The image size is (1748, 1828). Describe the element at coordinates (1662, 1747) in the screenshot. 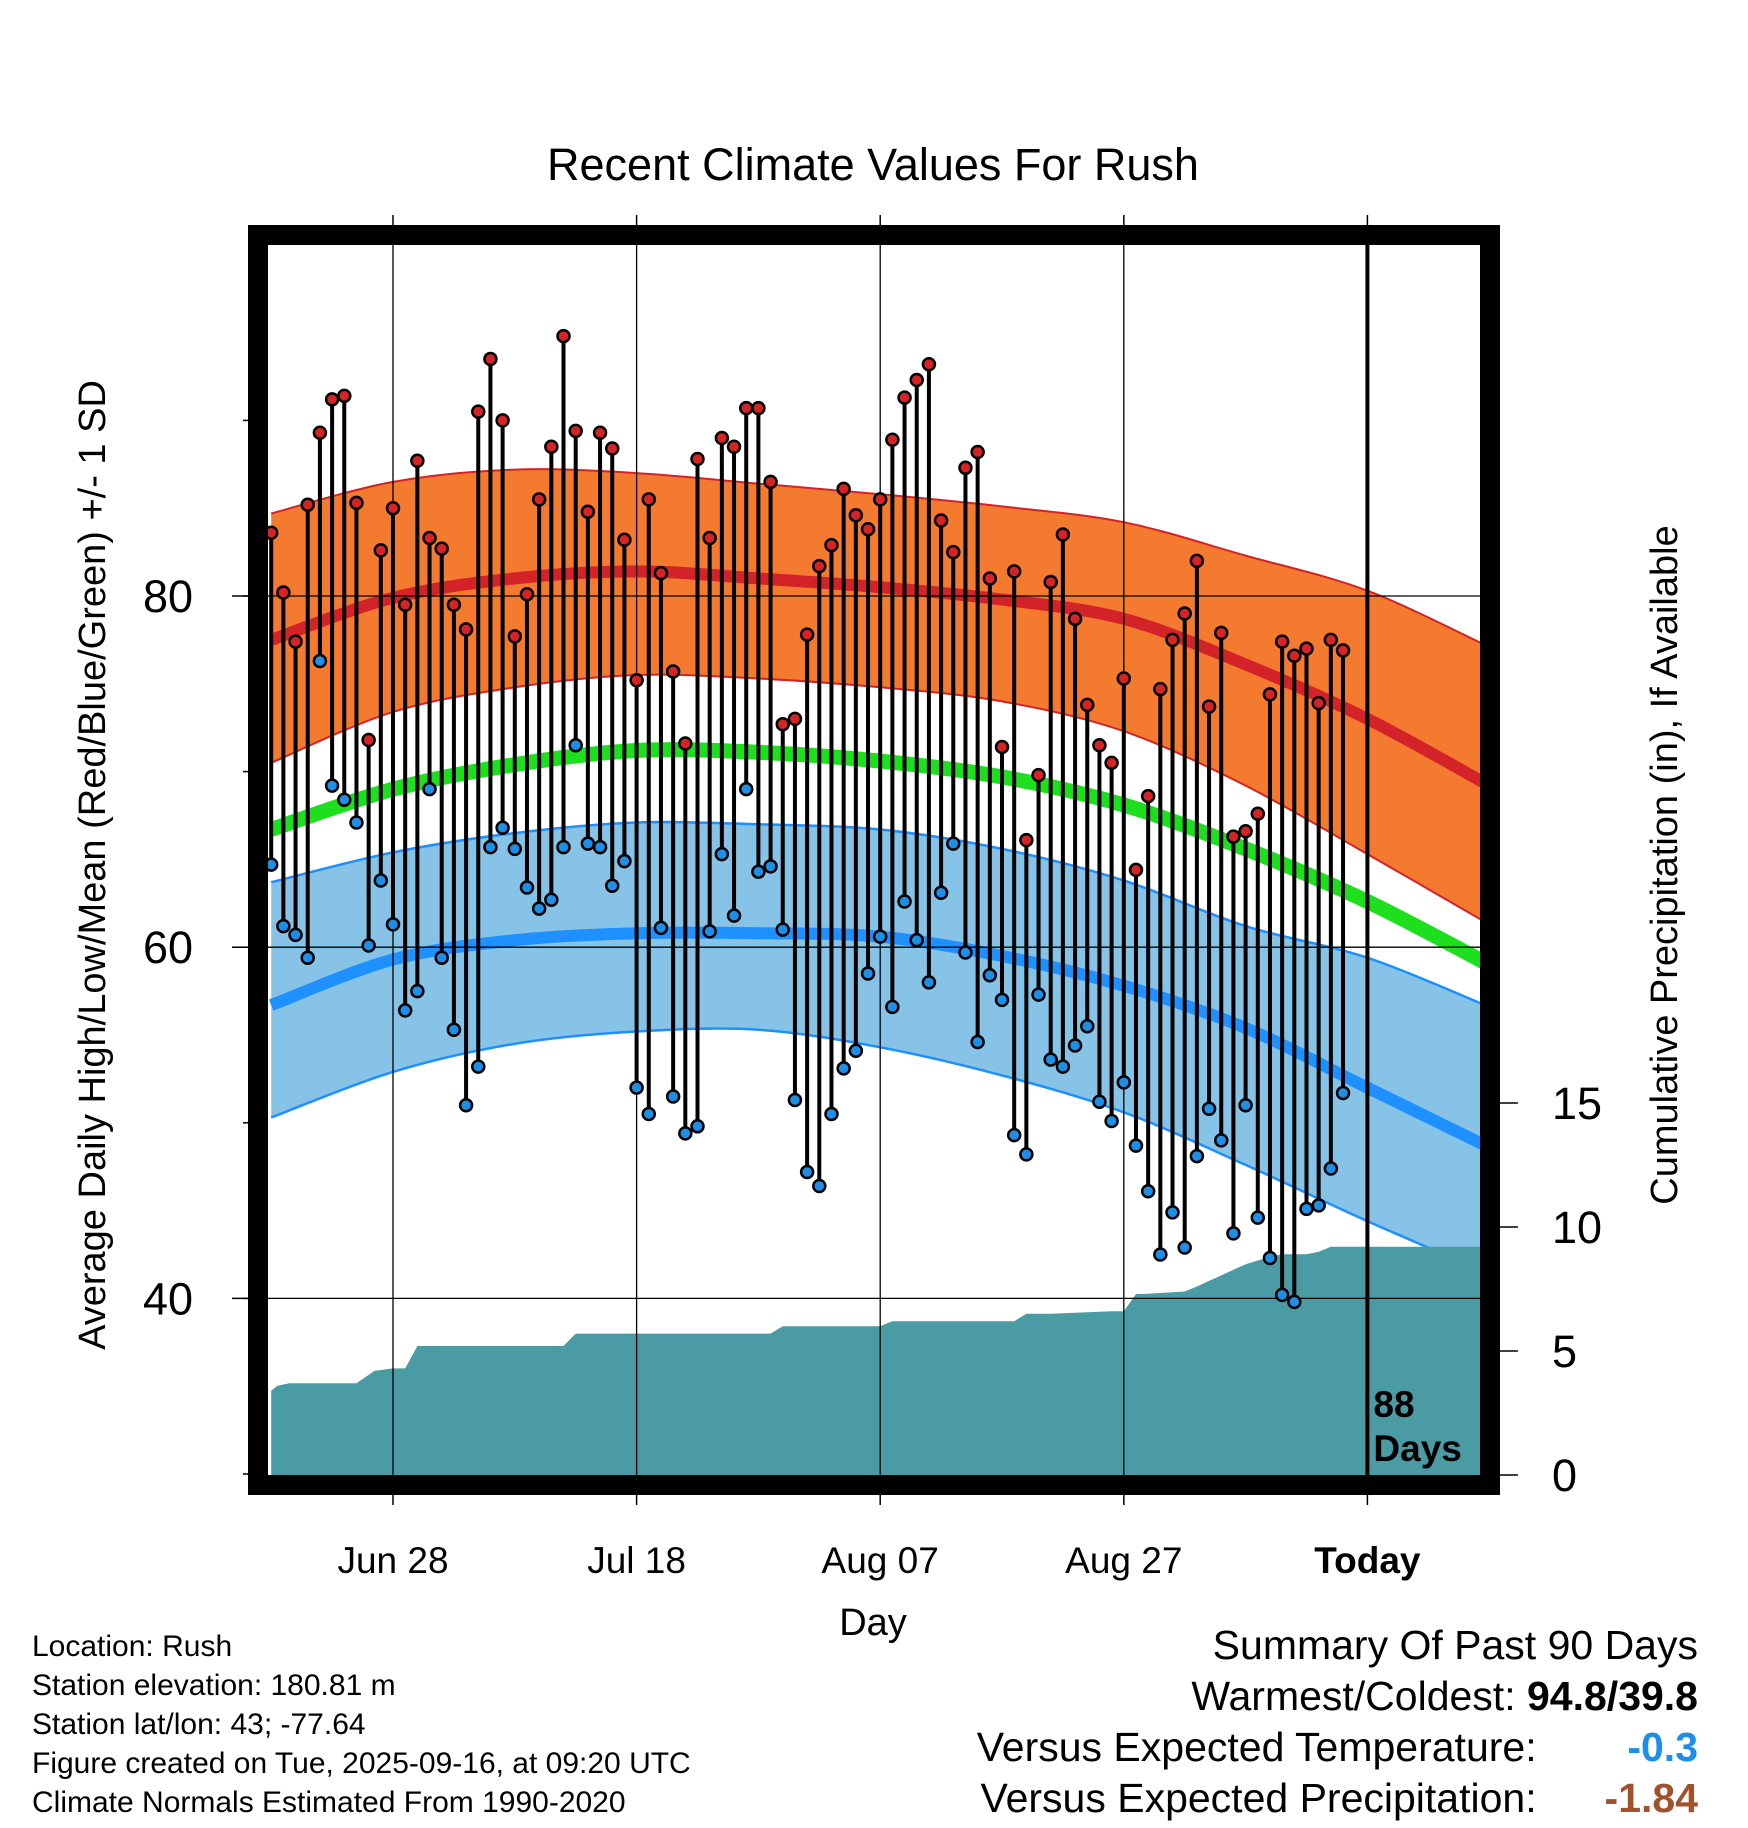

I see `temp-value: -0.3` at that location.